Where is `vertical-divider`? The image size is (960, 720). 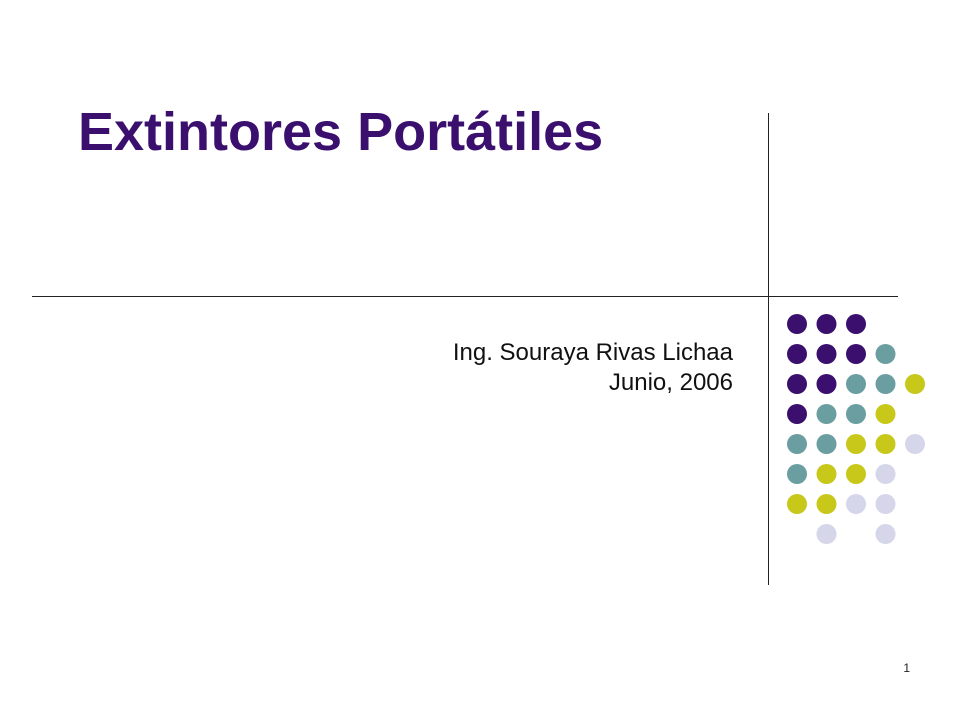
vertical-divider is located at coordinates (768, 349).